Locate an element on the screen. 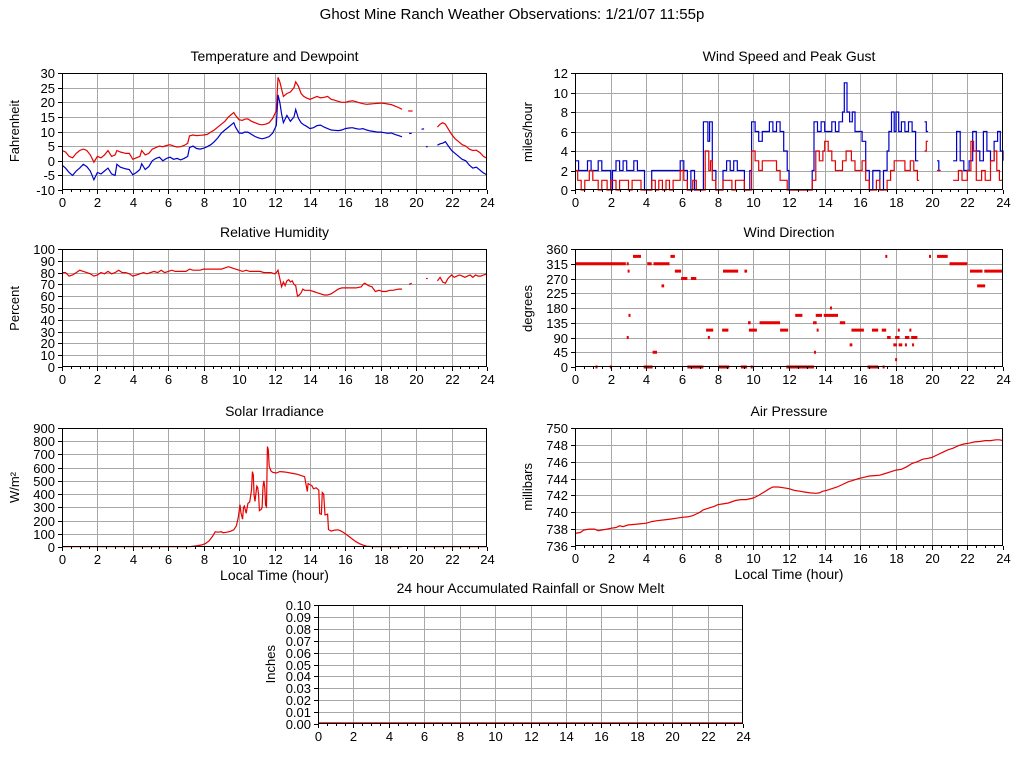 This screenshot has height=768, width=1024. svg-text: 30 is located at coordinates (48, 73).